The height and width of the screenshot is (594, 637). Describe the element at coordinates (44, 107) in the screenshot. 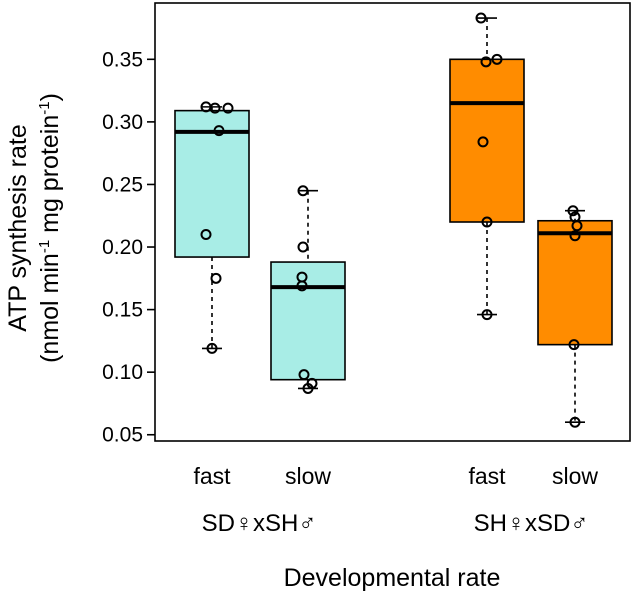

I see `y-axis-title-sup2: -1` at that location.